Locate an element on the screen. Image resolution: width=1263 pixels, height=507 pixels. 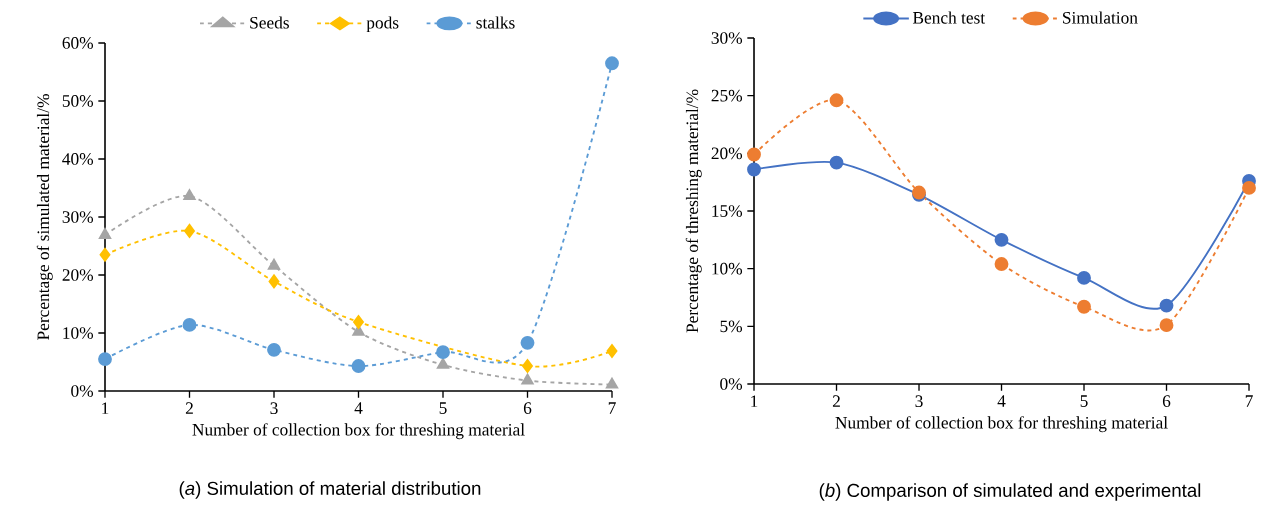
legend-label: pods is located at coordinates (382, 24).